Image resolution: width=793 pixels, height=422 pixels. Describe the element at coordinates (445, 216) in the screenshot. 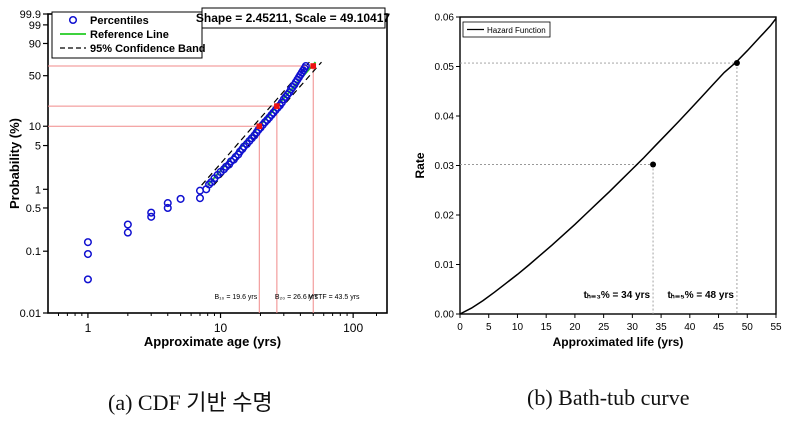

I see `hazard-y-tick-label: 0.02` at that location.